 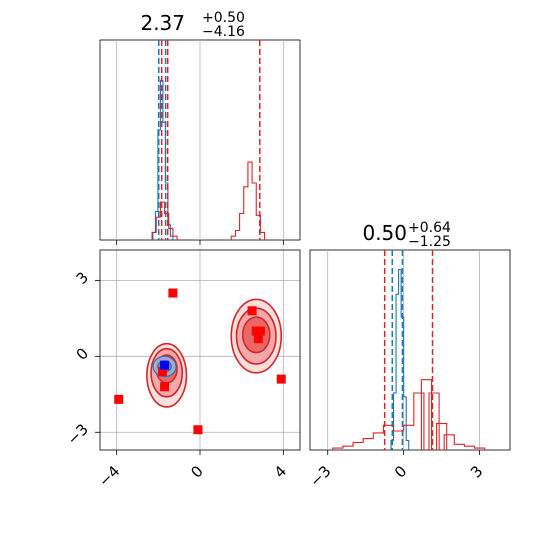 I want to click on bl-ytick-label-1: 0, so click(x=82, y=353).